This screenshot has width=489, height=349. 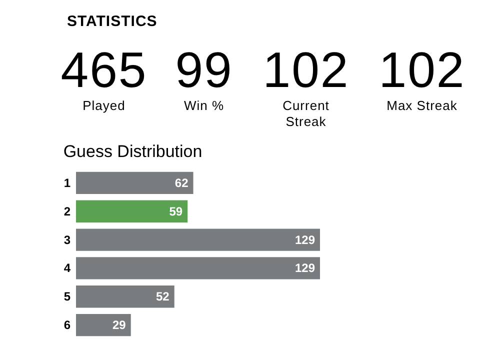 I want to click on text: Current Streak, so click(x=306, y=114).